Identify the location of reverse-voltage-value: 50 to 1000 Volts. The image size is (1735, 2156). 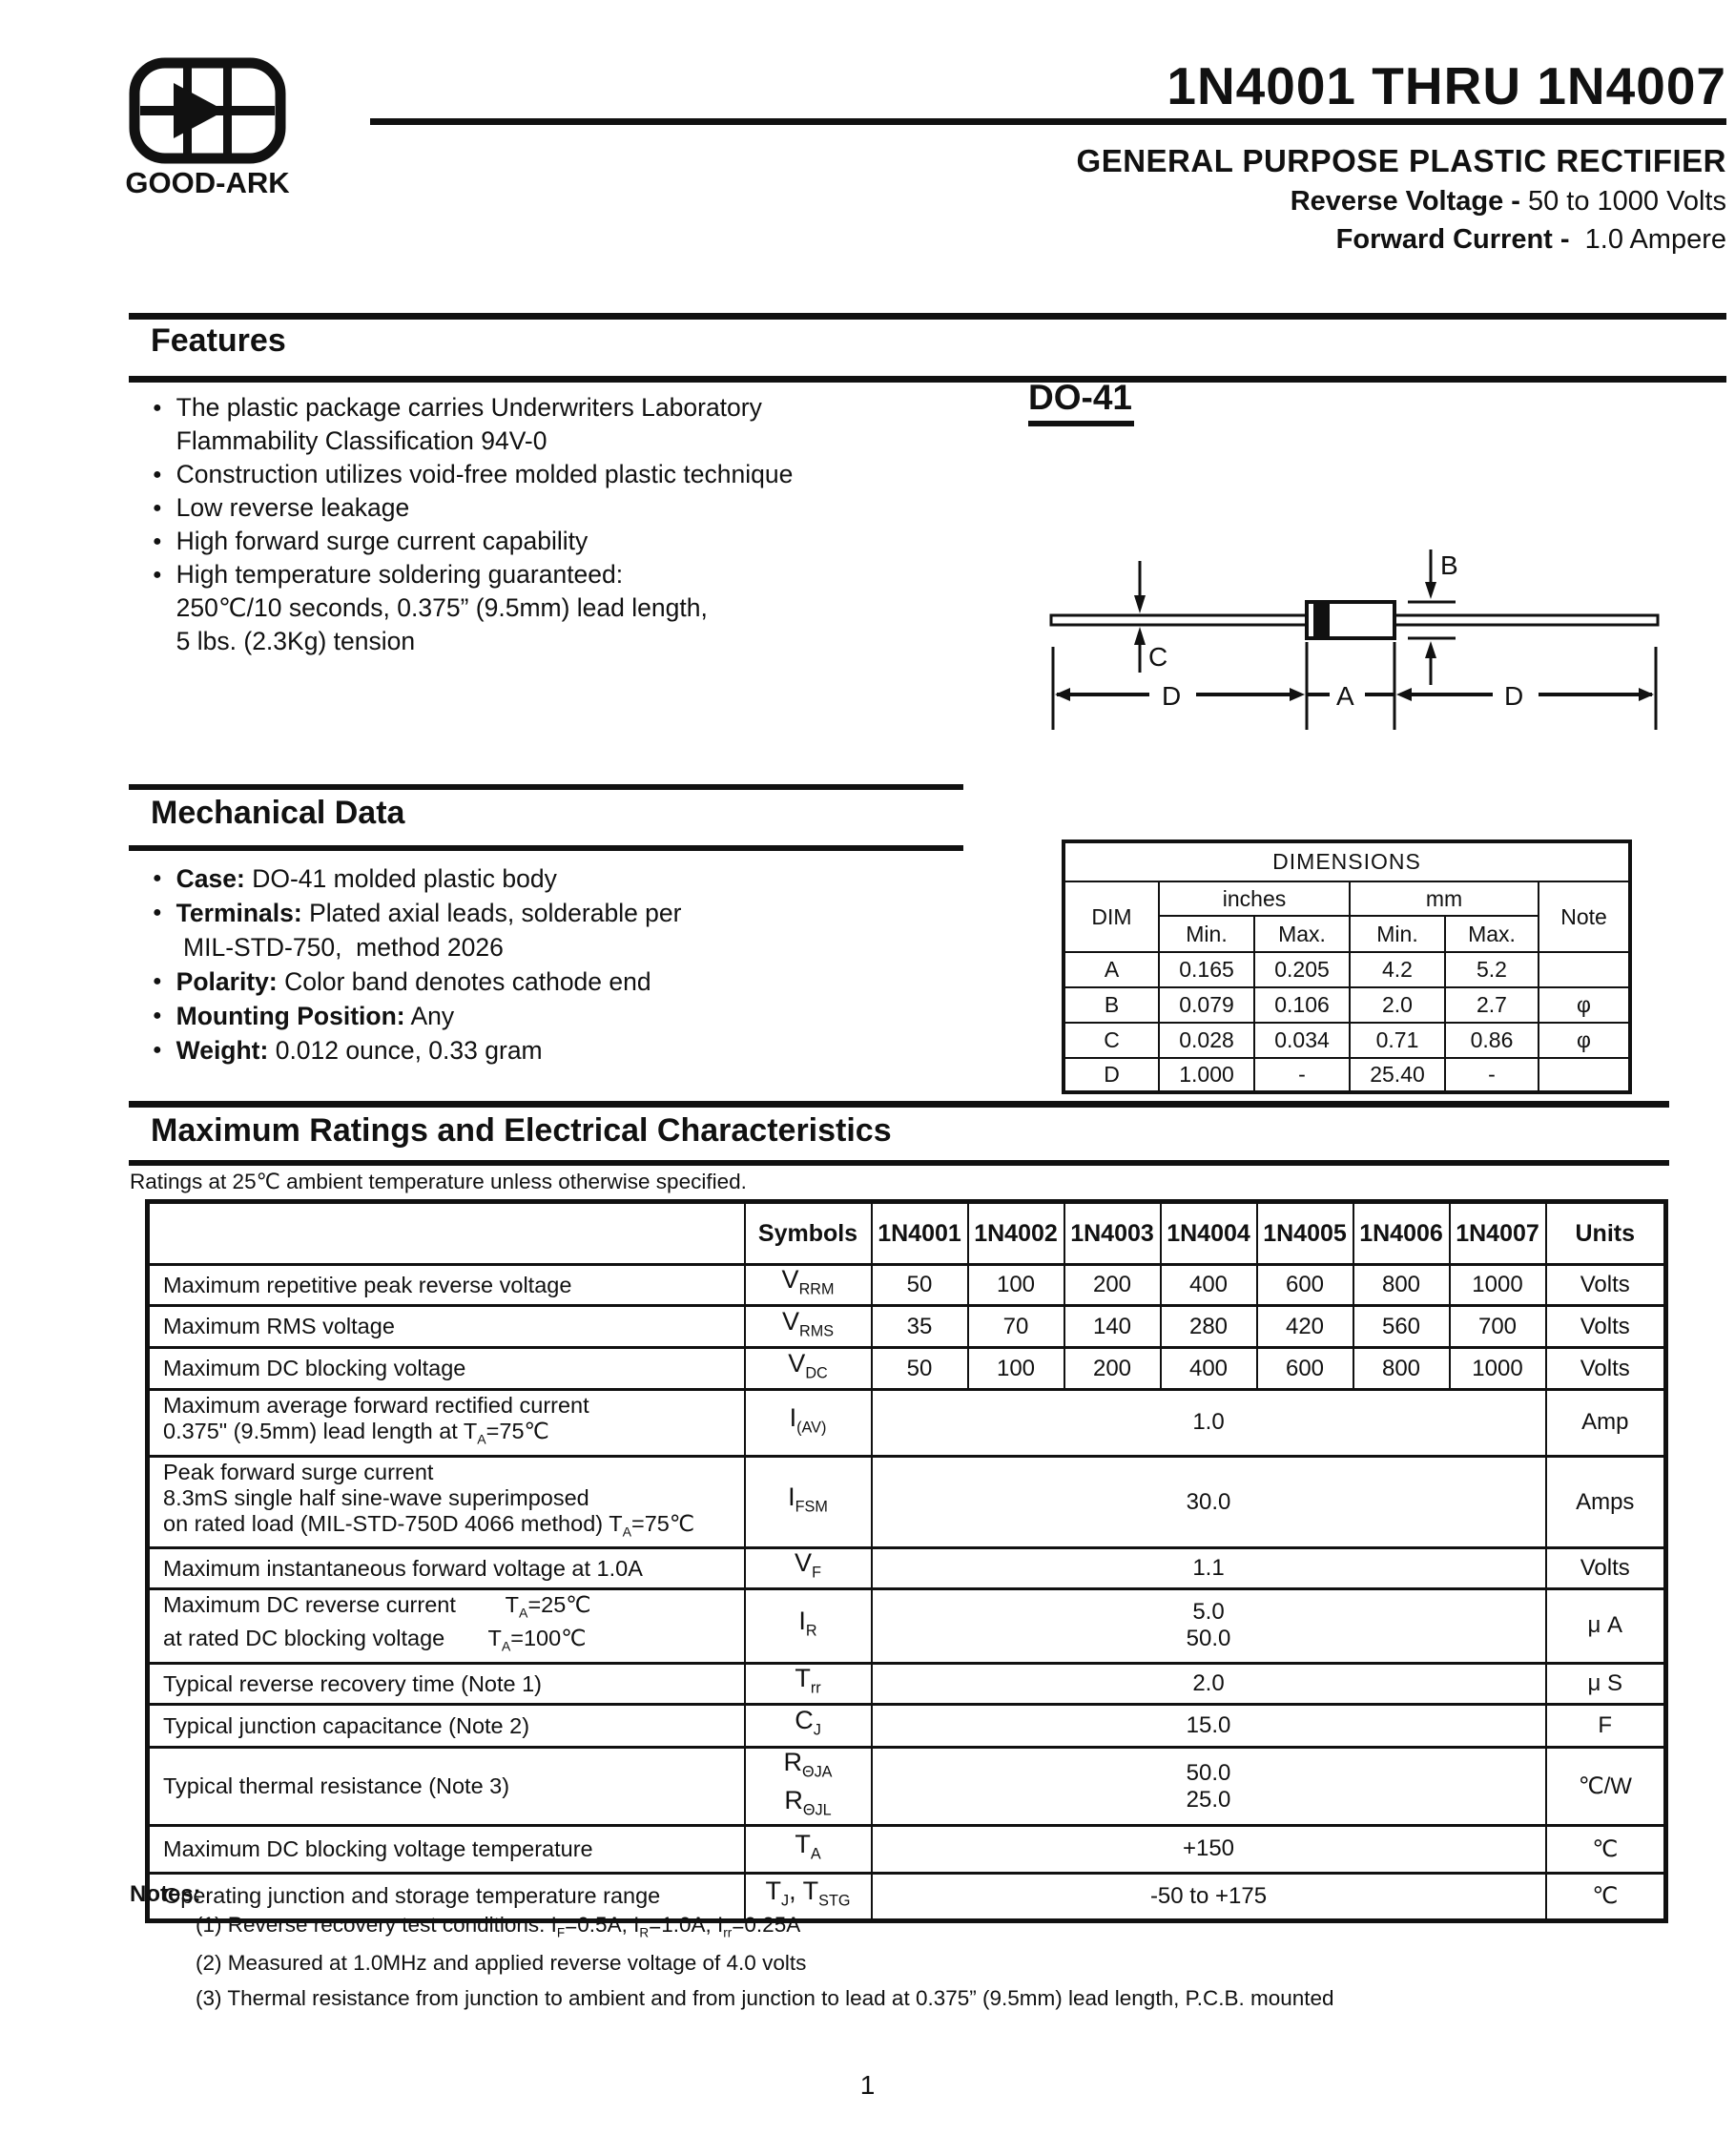
(1622, 201).